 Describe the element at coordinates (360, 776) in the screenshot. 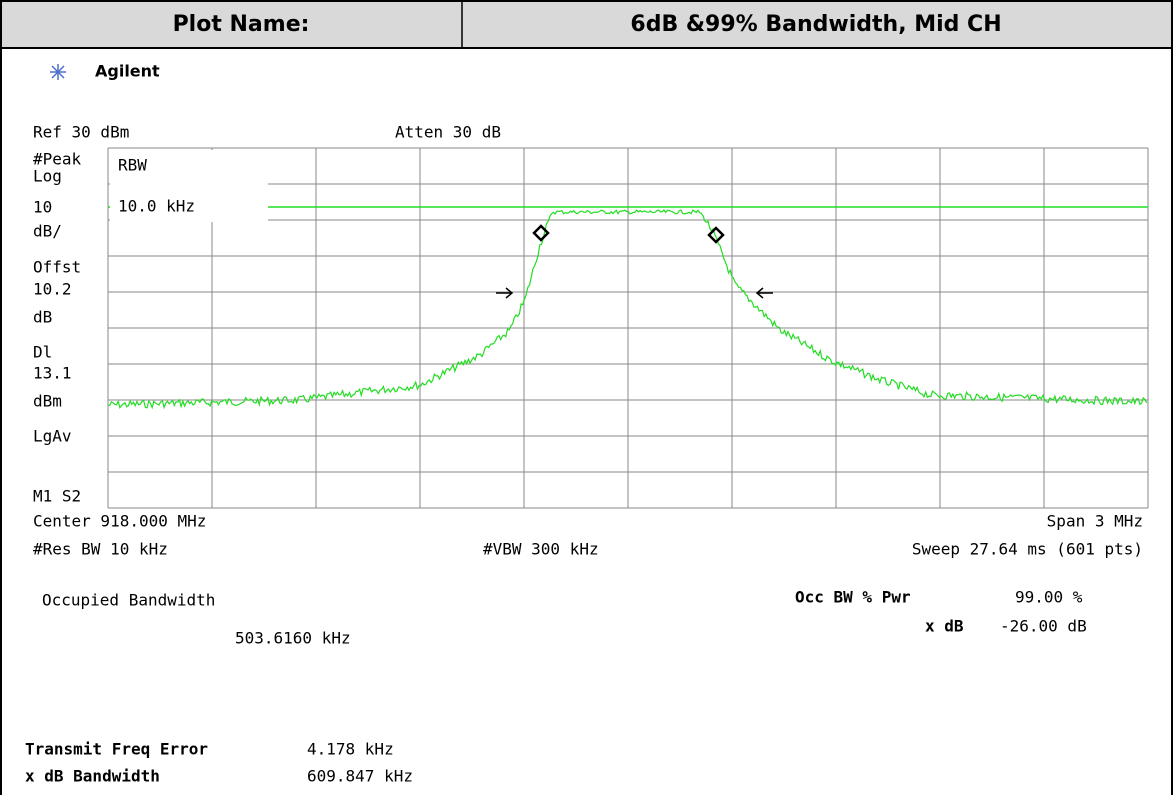

I see `summary-value: 609.847 kHz` at that location.